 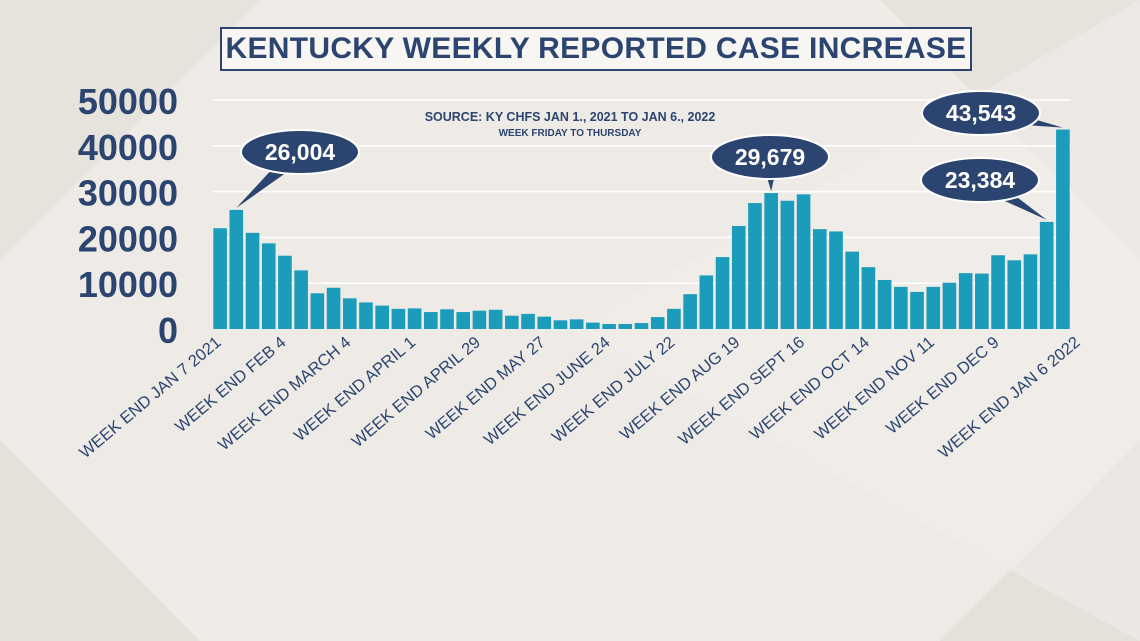 I want to click on x-tick-label: WEEK END MAY 27, so click(x=486, y=388).